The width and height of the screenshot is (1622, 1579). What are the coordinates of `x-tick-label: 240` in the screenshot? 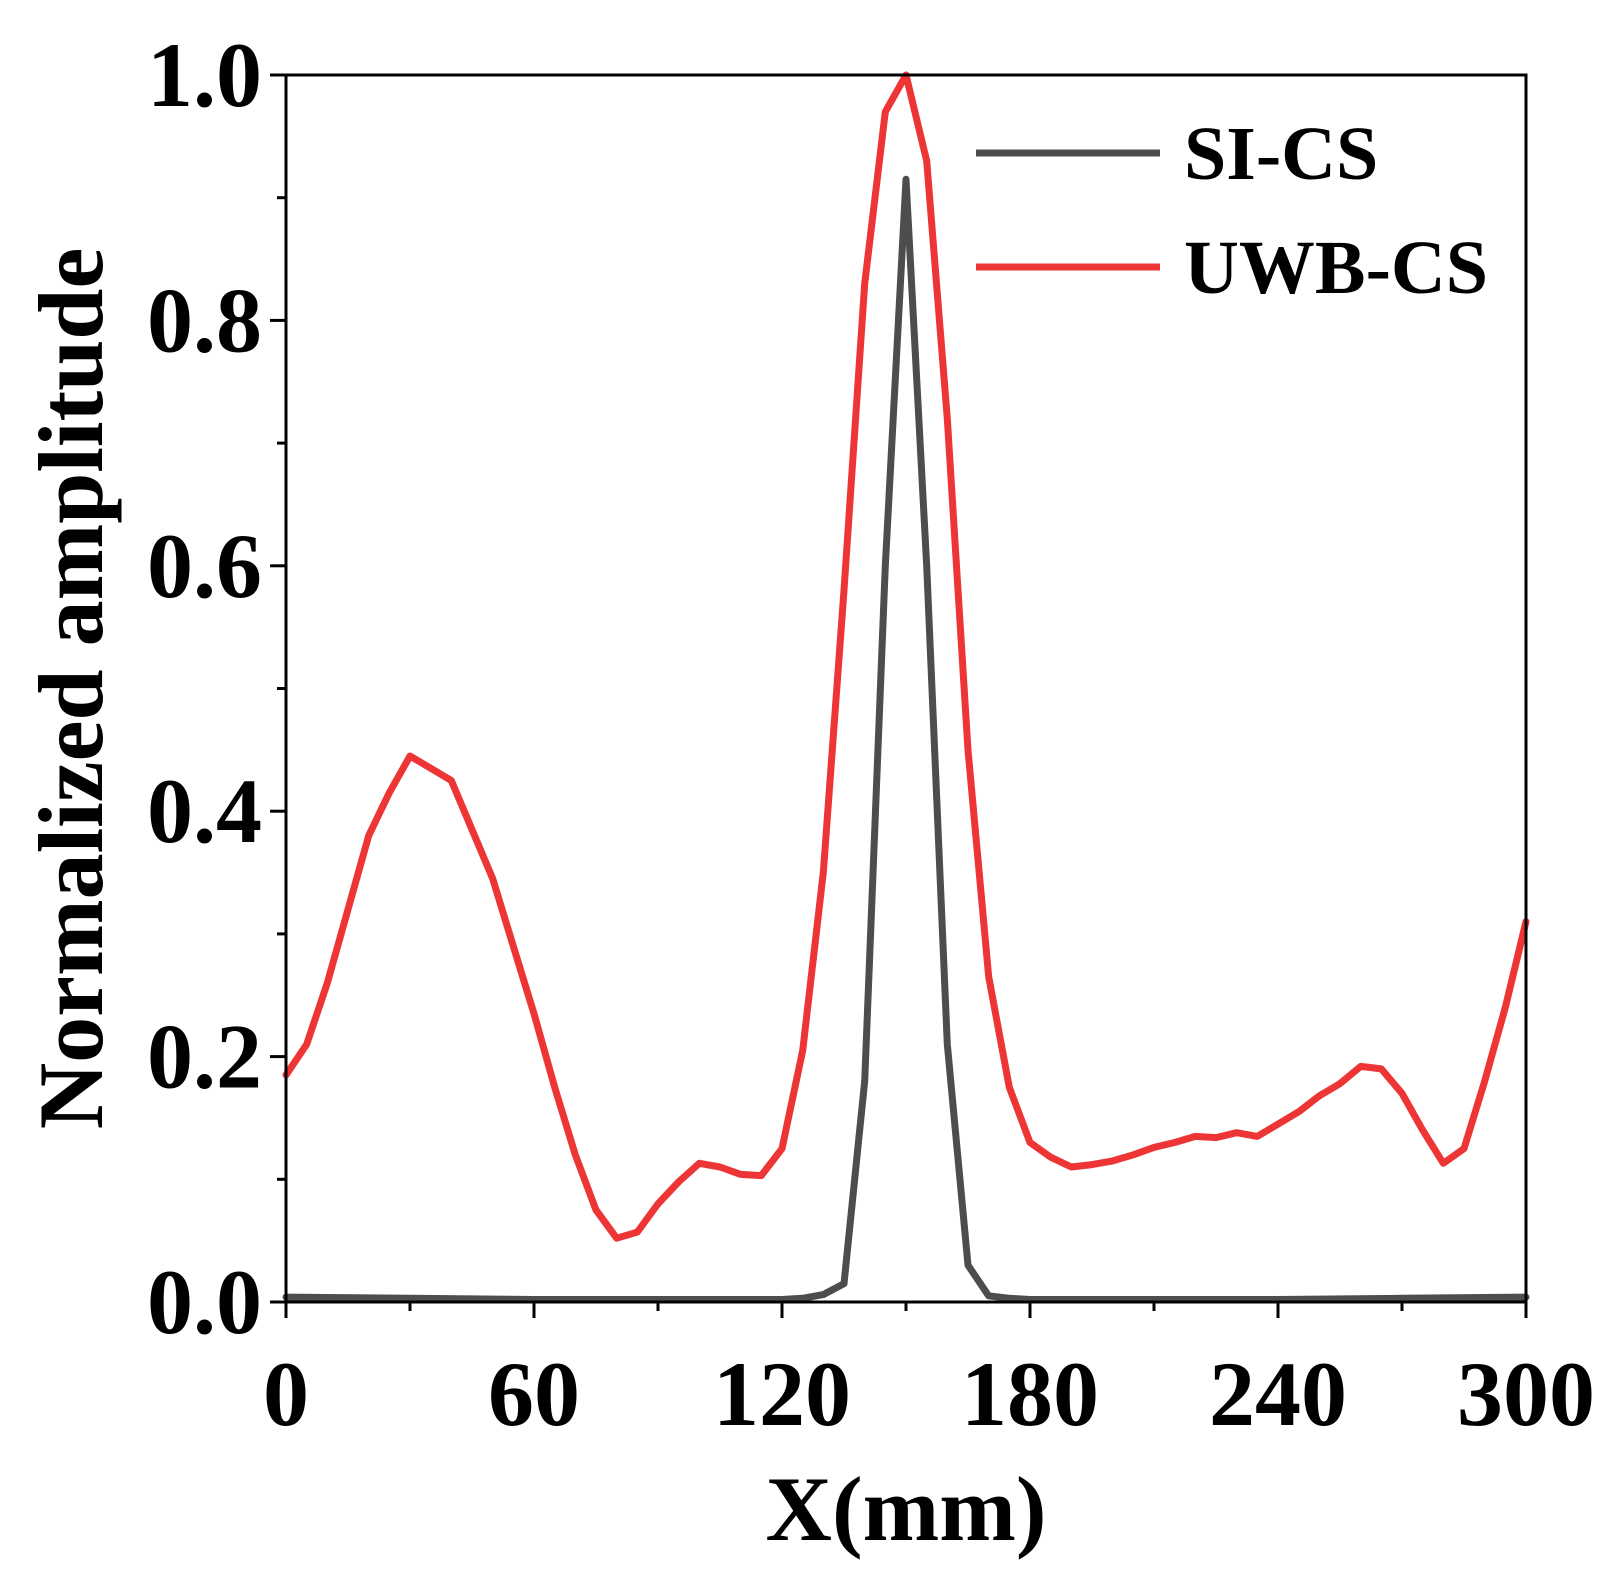 It's located at (1278, 1394).